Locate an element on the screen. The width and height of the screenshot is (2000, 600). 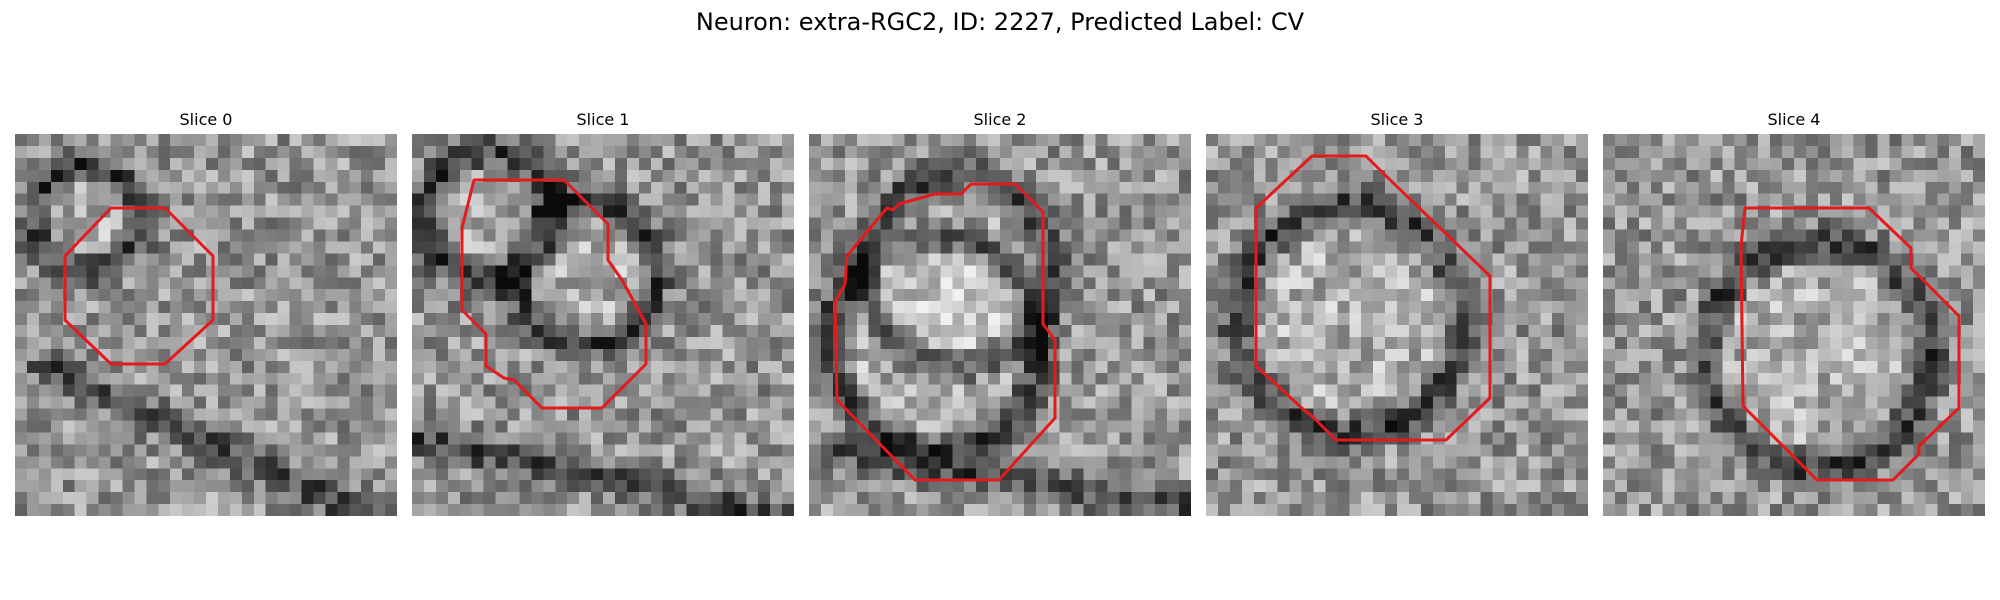
slice-3-image is located at coordinates (1397, 325).